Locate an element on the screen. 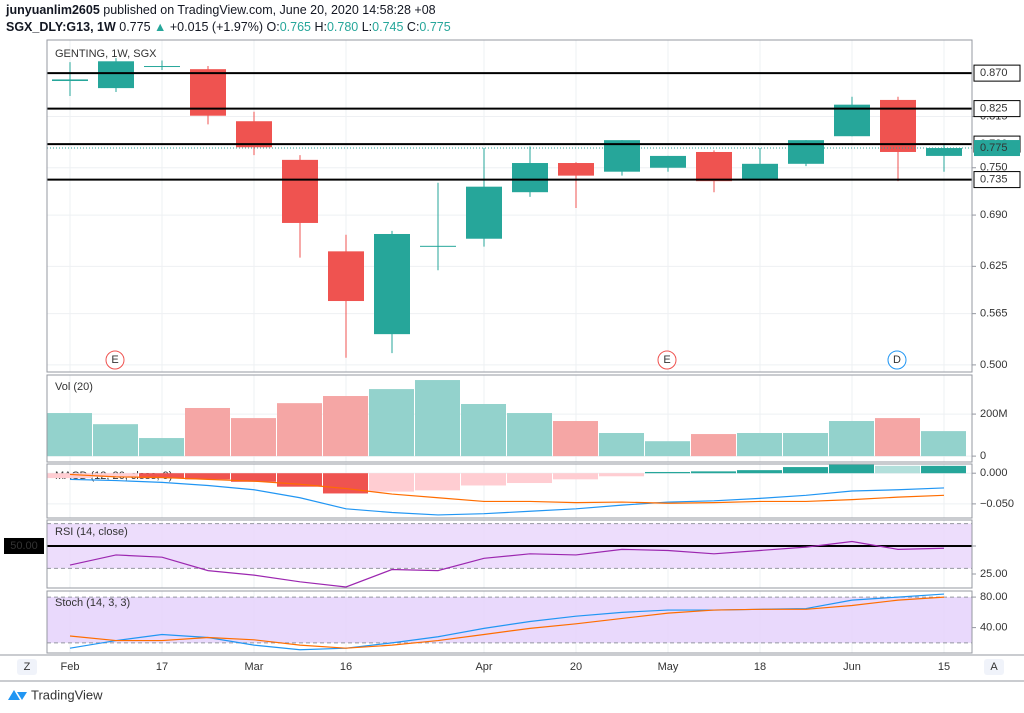 The width and height of the screenshot is (1024, 713). arrow: ▲ is located at coordinates (160, 27).